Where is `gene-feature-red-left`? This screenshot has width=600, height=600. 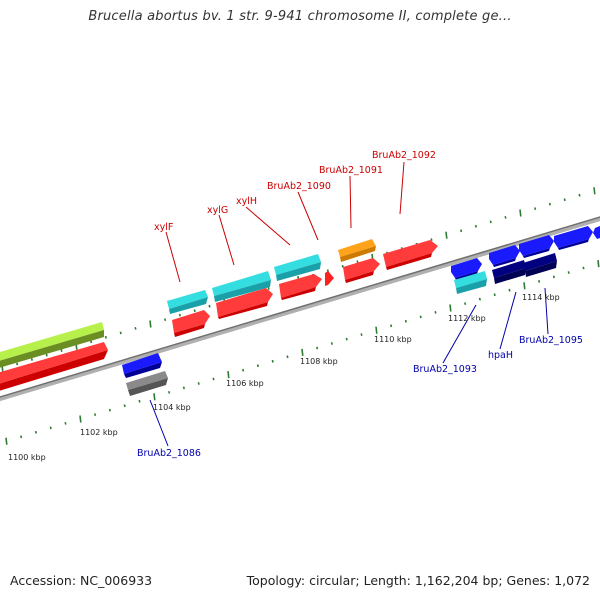
gene-feature-red-left is located at coordinates (54, 367).